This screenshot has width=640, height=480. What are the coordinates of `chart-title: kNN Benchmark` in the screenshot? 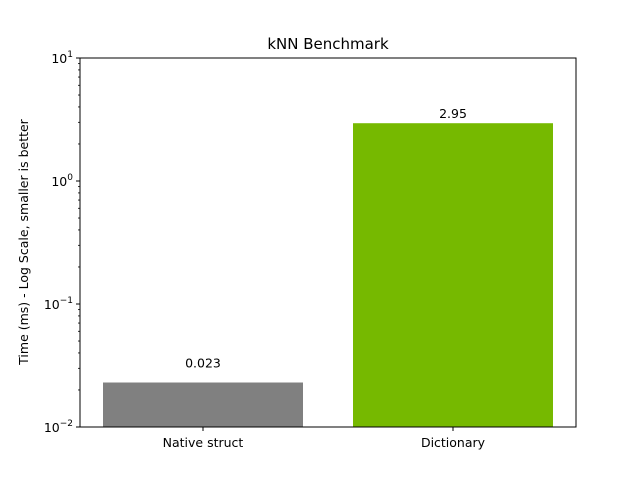 It's located at (328, 44).